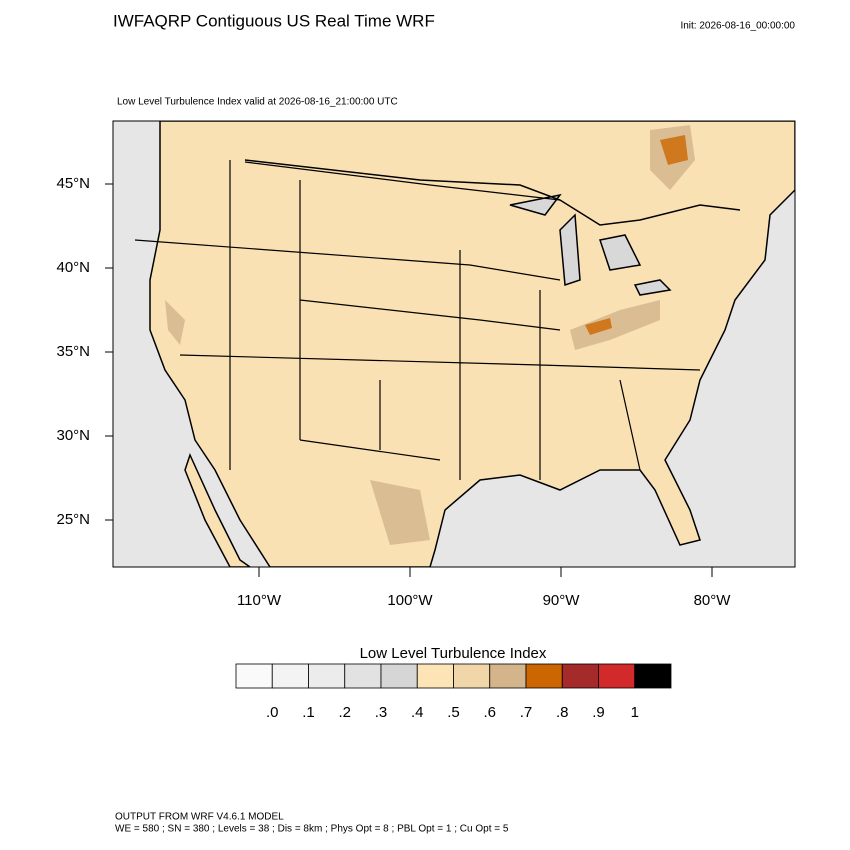 The image size is (850, 850). What do you see at coordinates (308, 712) in the screenshot?
I see `colorbar-label: .1` at bounding box center [308, 712].